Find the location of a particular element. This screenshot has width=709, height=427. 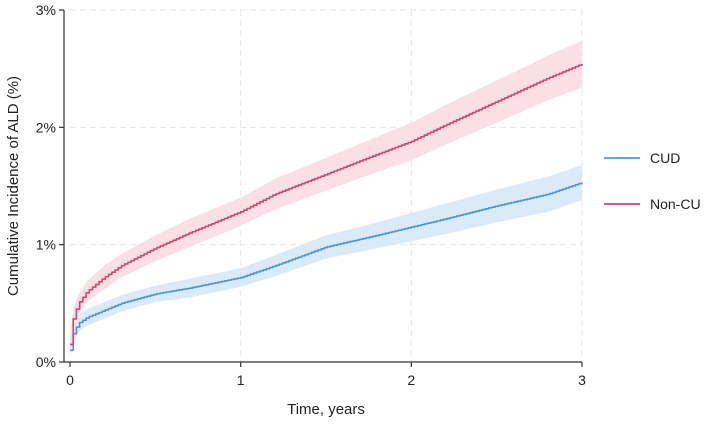

x-tick-label: 3 is located at coordinates (582, 380).